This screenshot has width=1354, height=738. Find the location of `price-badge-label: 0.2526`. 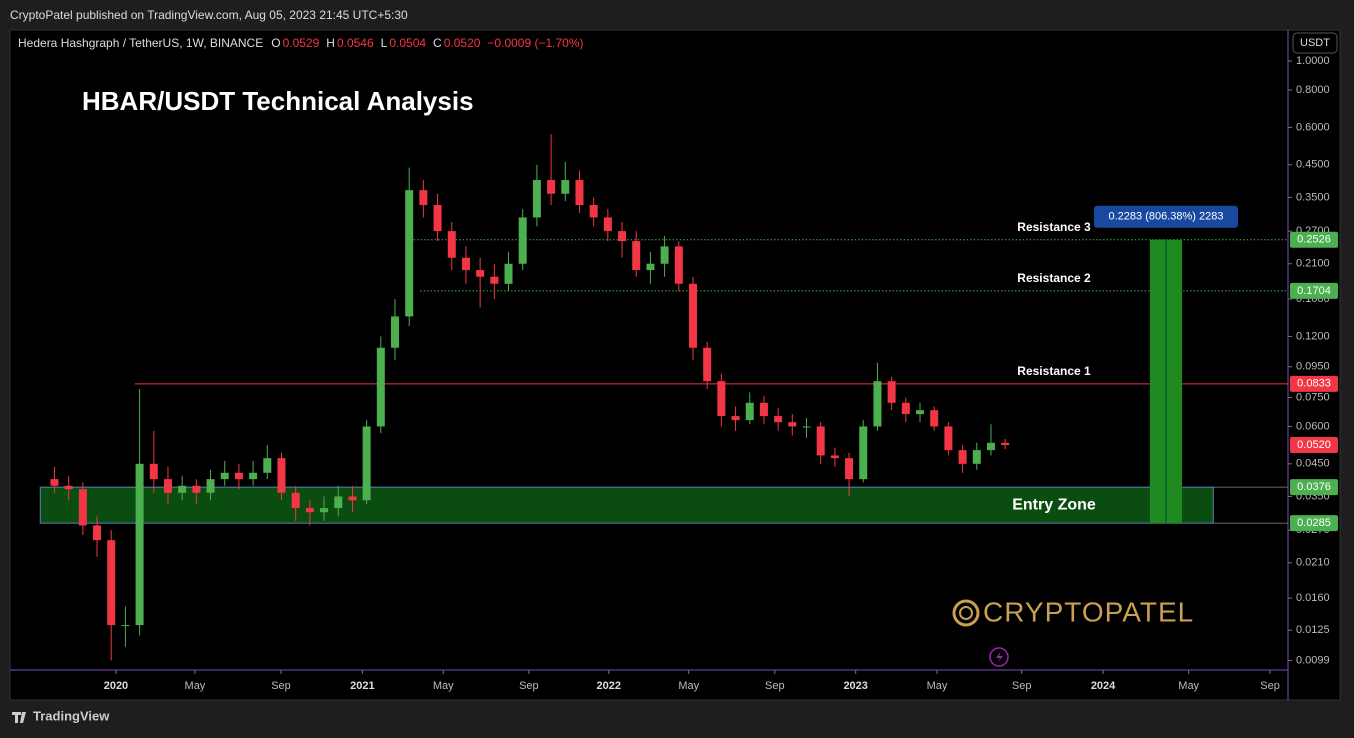

price-badge-label: 0.2526 is located at coordinates (1314, 240).